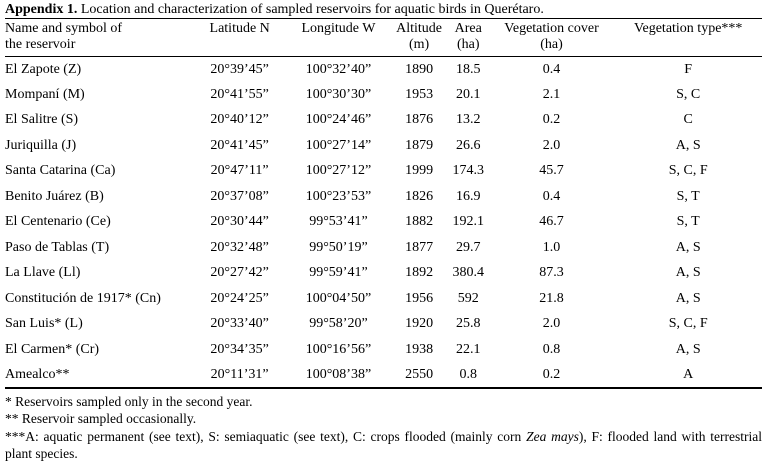 The image size is (767, 464). Describe the element at coordinates (239, 247) in the screenshot. I see `cell-latitude: 20°32’48”` at that location.